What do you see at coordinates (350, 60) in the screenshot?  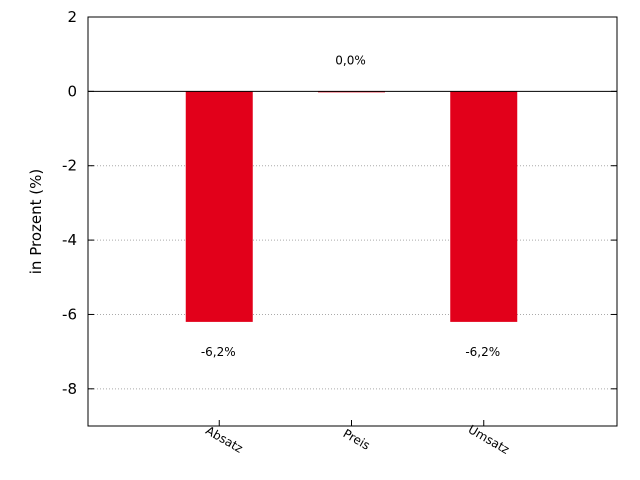 I see `data-label: 0,0%` at bounding box center [350, 60].